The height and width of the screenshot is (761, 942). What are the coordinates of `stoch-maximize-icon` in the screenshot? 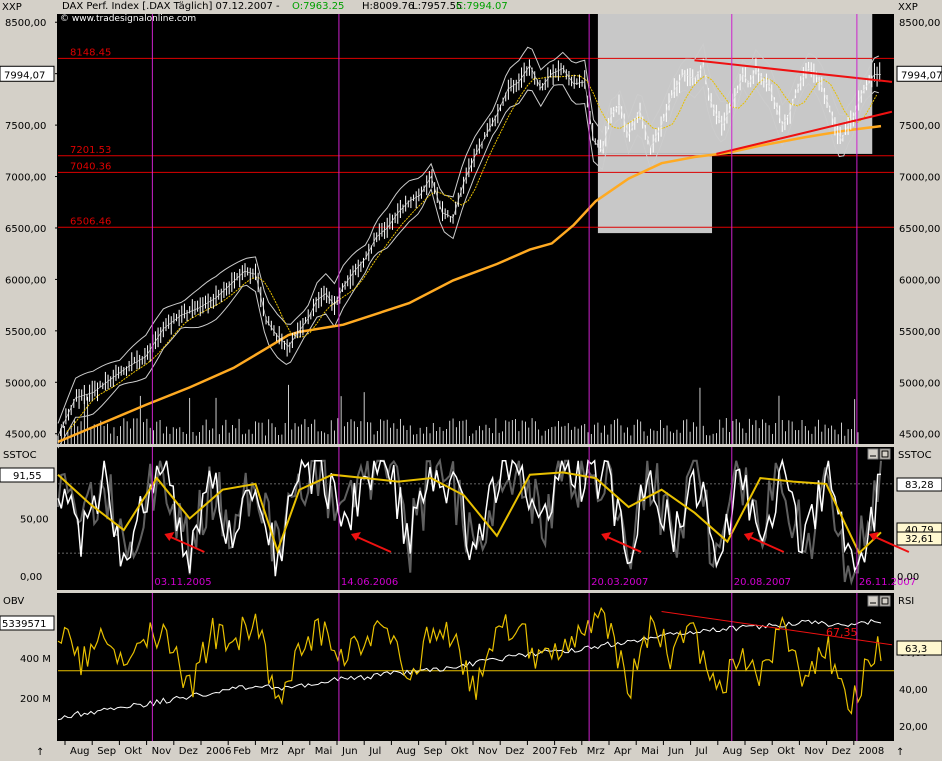 It's located at (885, 454).